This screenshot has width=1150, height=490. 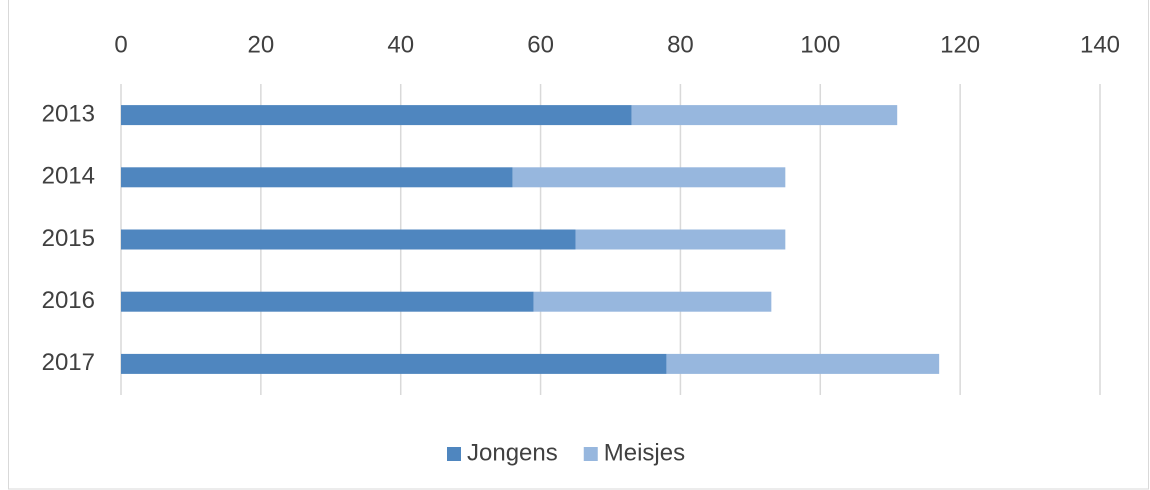 What do you see at coordinates (68, 238) in the screenshot?
I see `y-tick-label: 2015` at bounding box center [68, 238].